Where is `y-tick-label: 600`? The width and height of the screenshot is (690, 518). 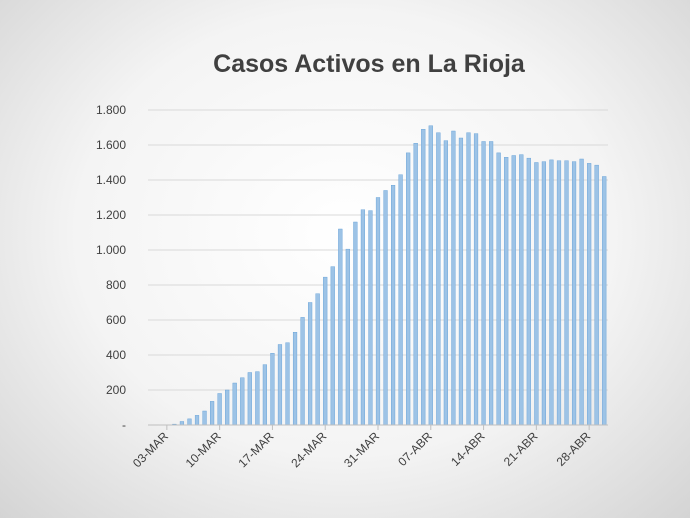 y-tick-label: 600 is located at coordinates (116, 320).